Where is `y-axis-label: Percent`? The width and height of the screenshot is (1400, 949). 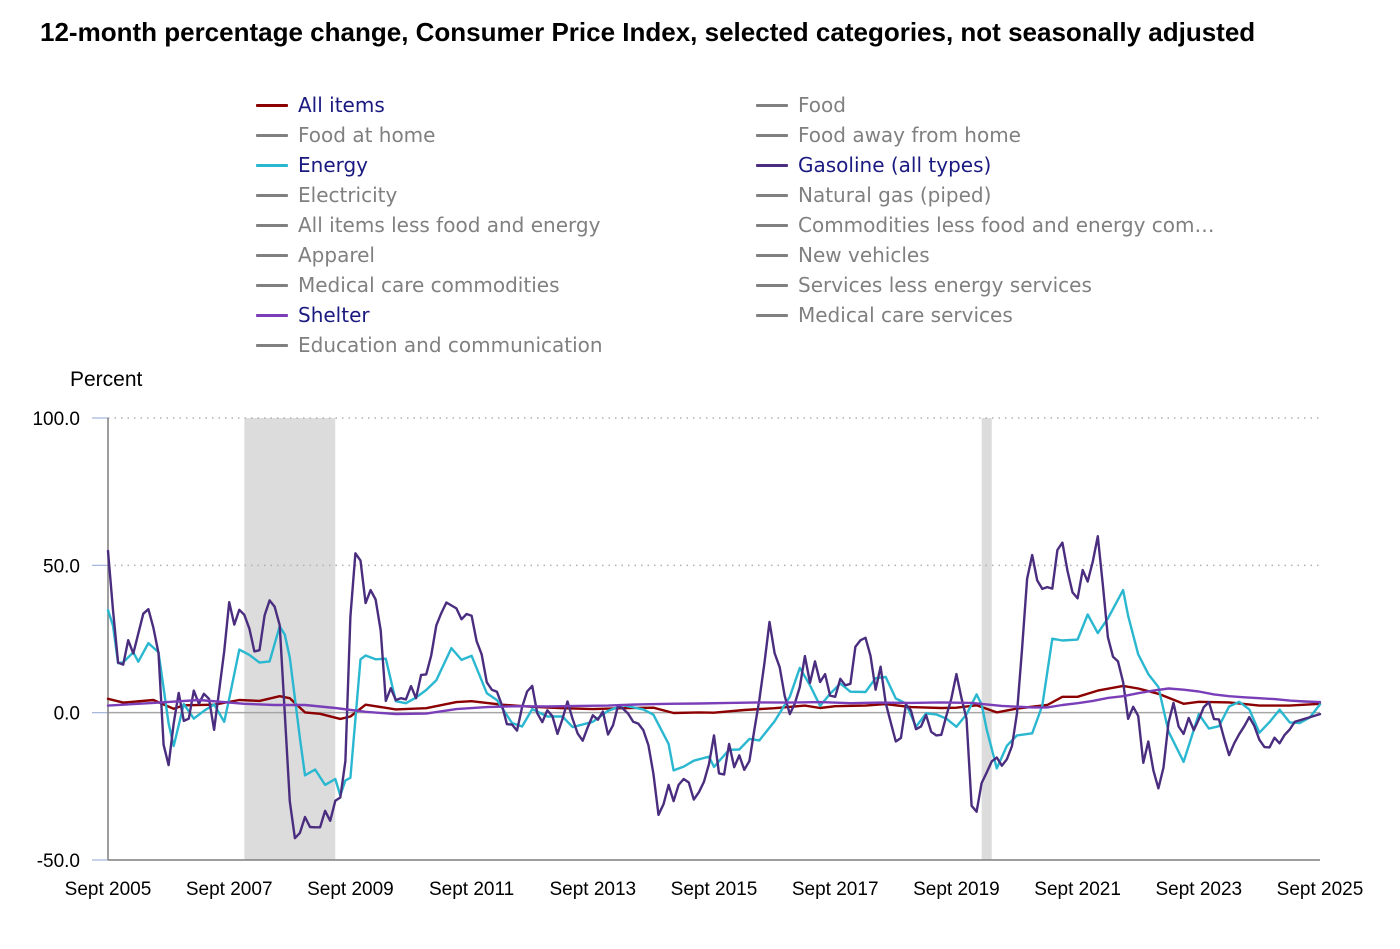 y-axis-label: Percent is located at coordinates (106, 379).